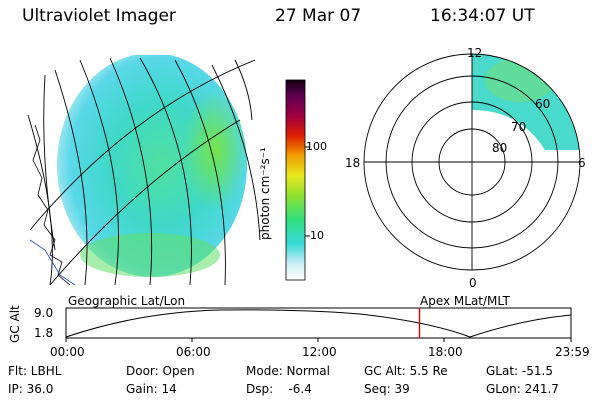 The height and width of the screenshot is (400, 600). Describe the element at coordinates (482, 16) in the screenshot. I see `time-label: 16:34:07 UT` at that location.